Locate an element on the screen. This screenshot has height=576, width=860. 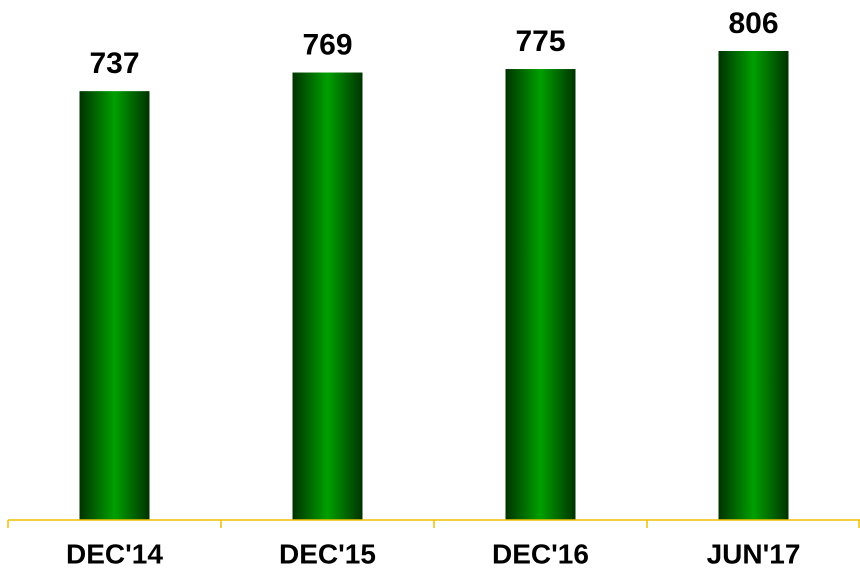
value-label: 775 is located at coordinates (540, 41).